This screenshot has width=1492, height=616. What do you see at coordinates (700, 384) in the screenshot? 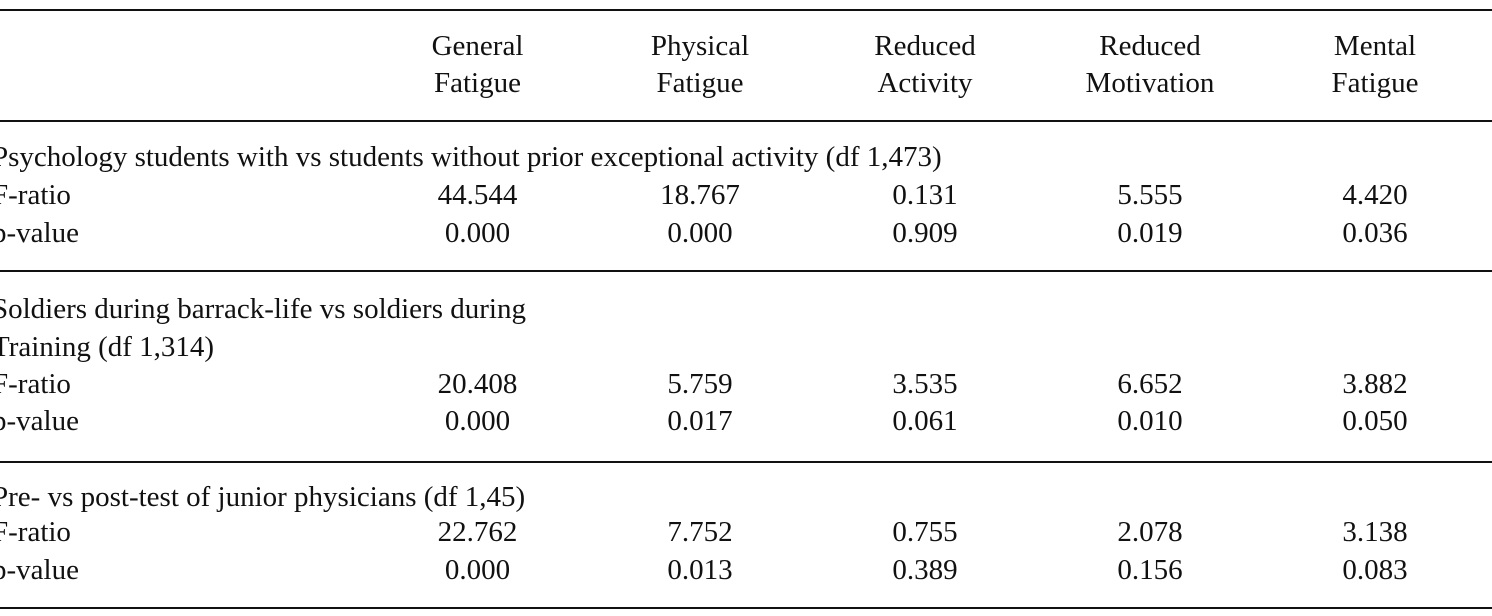
I see `table-cell: 5.759` at bounding box center [700, 384].